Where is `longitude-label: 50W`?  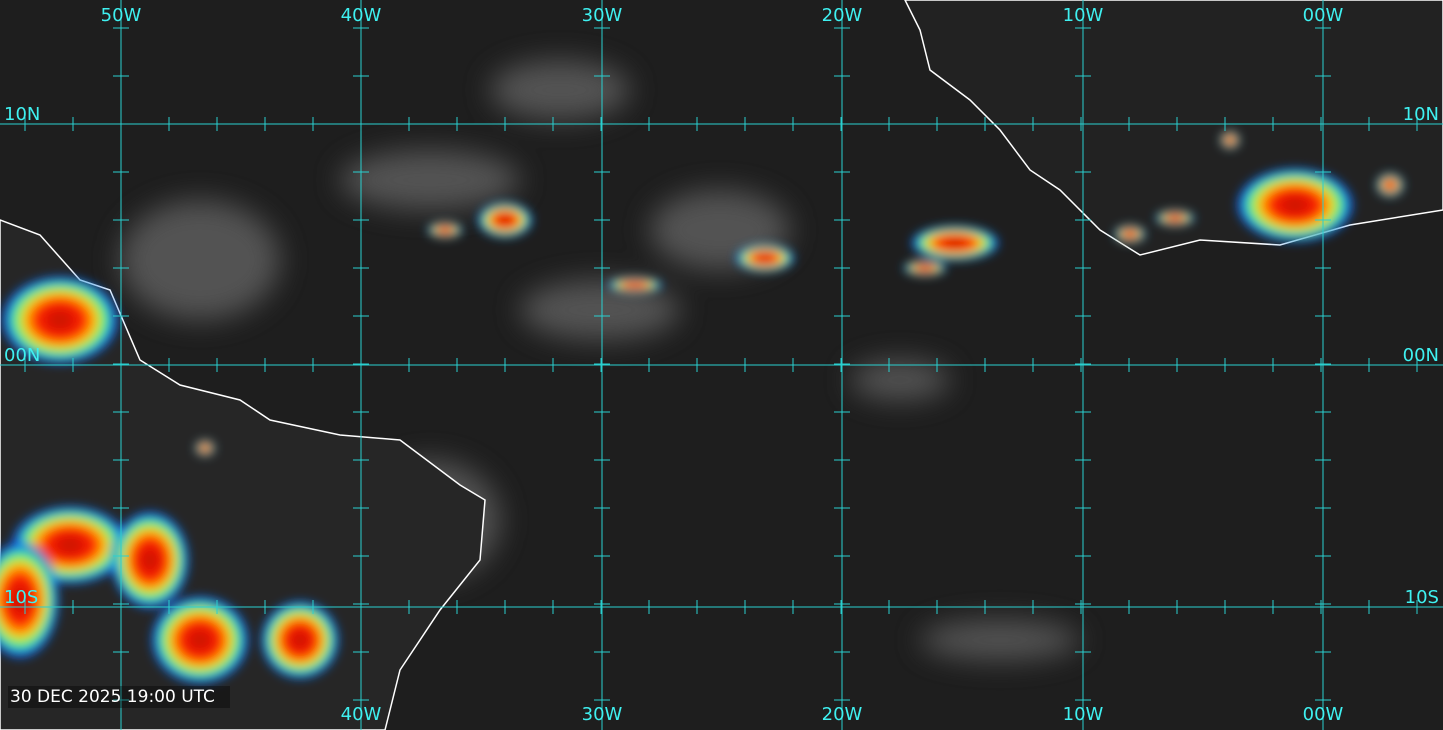 longitude-label: 50W is located at coordinates (121, 15).